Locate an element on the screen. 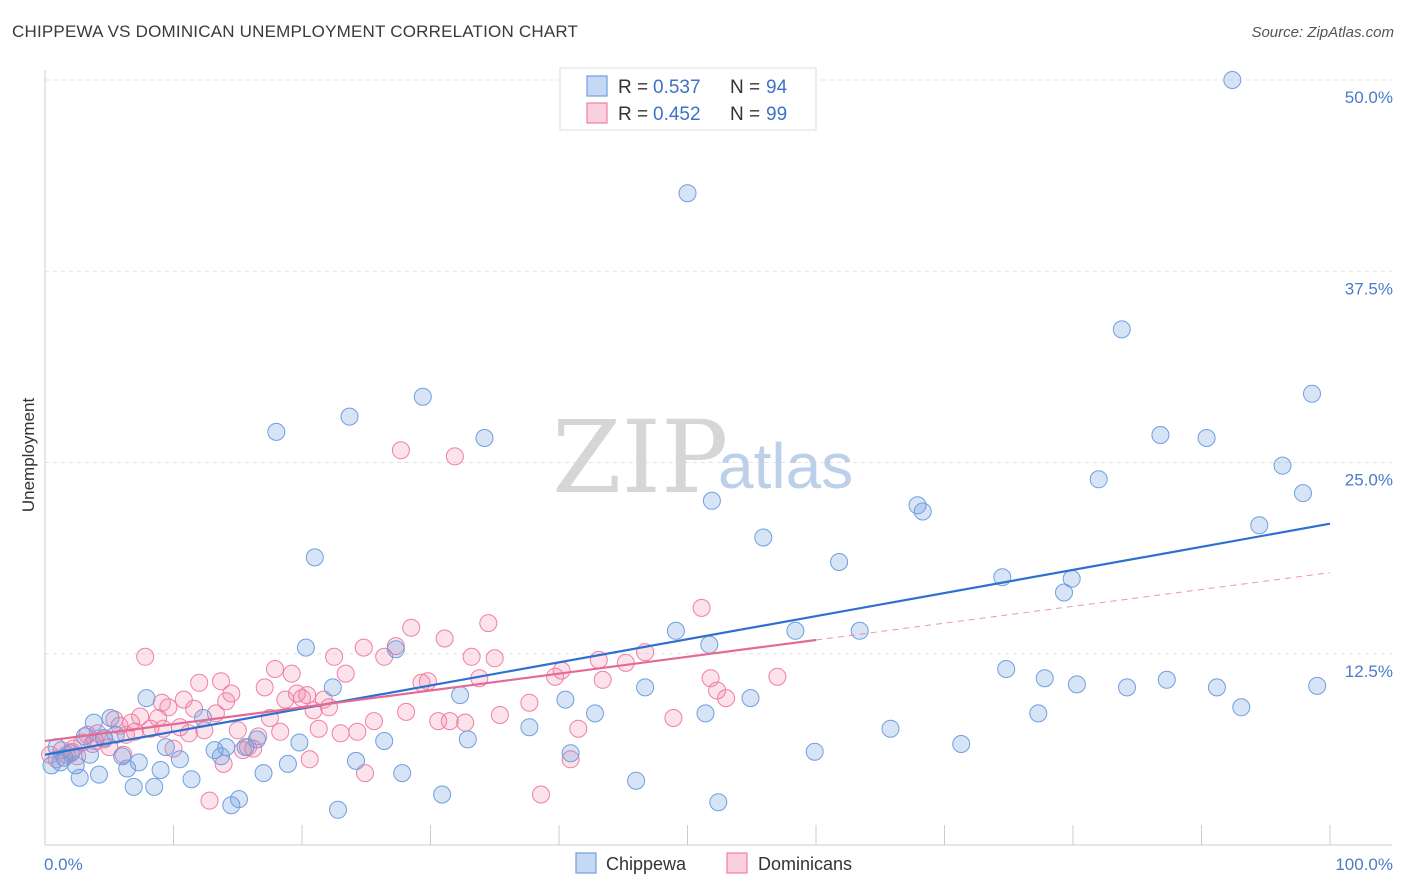 The height and width of the screenshot is (892, 1406). legend-n-label-dominicans: N = is located at coordinates (745, 114).